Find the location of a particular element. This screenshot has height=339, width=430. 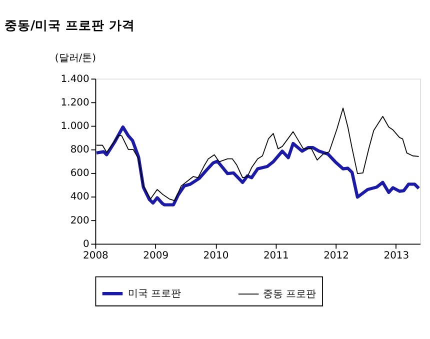

x-tick-label: 2011 is located at coordinates (276, 256).